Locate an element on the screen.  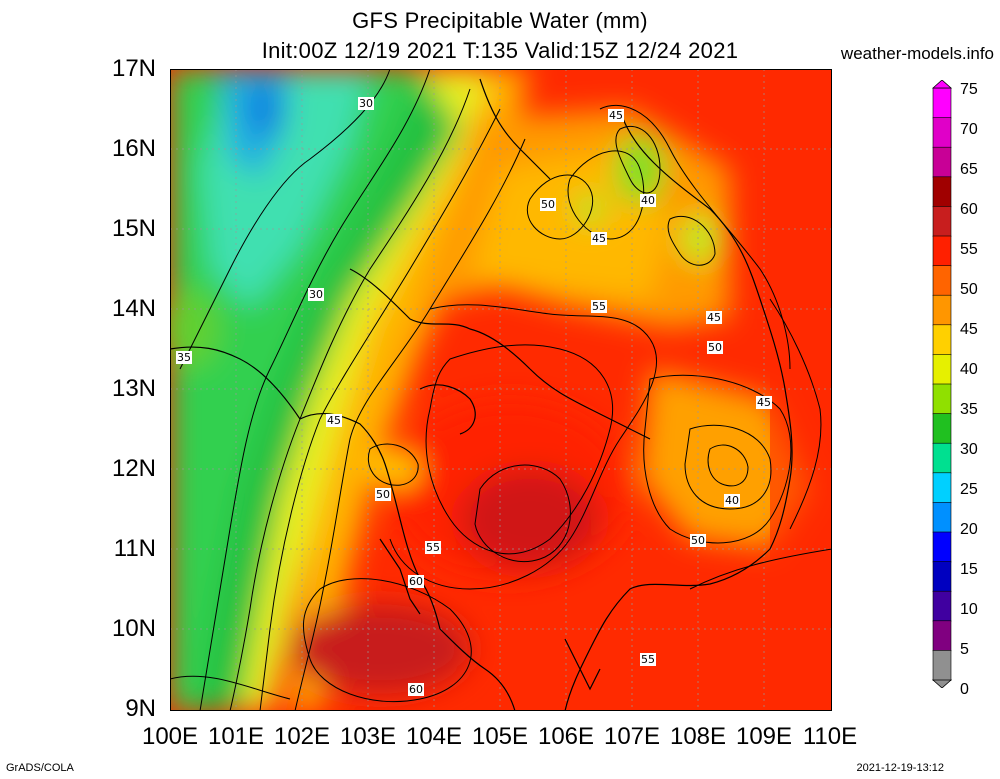
colorbar-label: 30 is located at coordinates (969, 449).